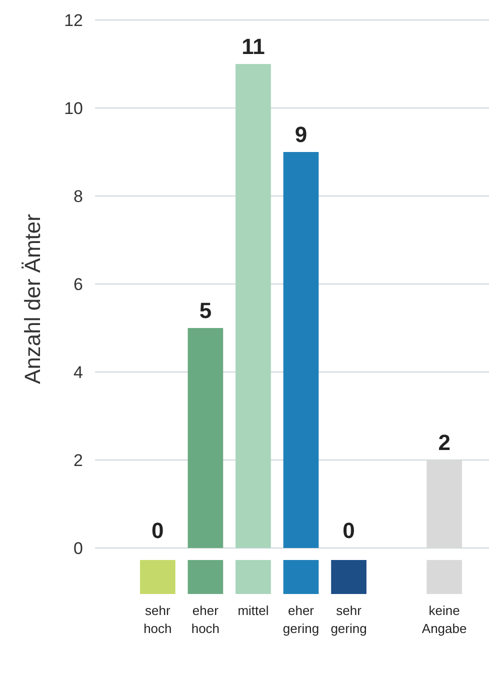  Describe the element at coordinates (205, 310) in the screenshot. I see `data-label: 5` at that location.